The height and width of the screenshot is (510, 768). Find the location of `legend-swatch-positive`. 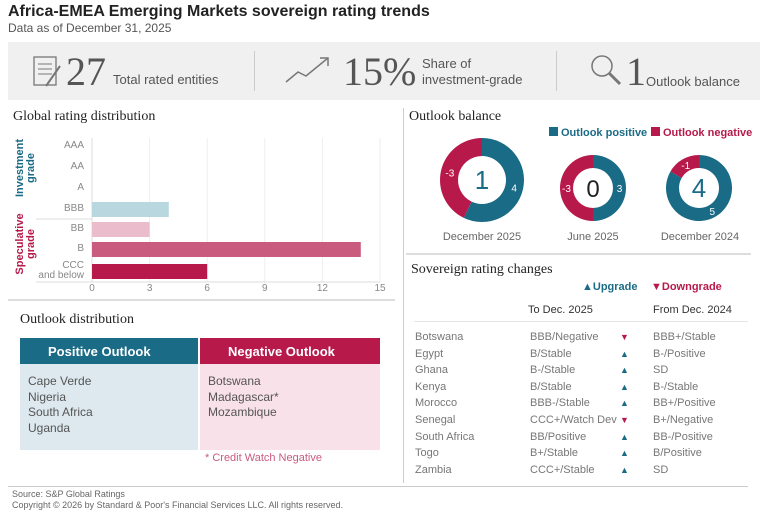

legend-swatch-positive is located at coordinates (553, 131).